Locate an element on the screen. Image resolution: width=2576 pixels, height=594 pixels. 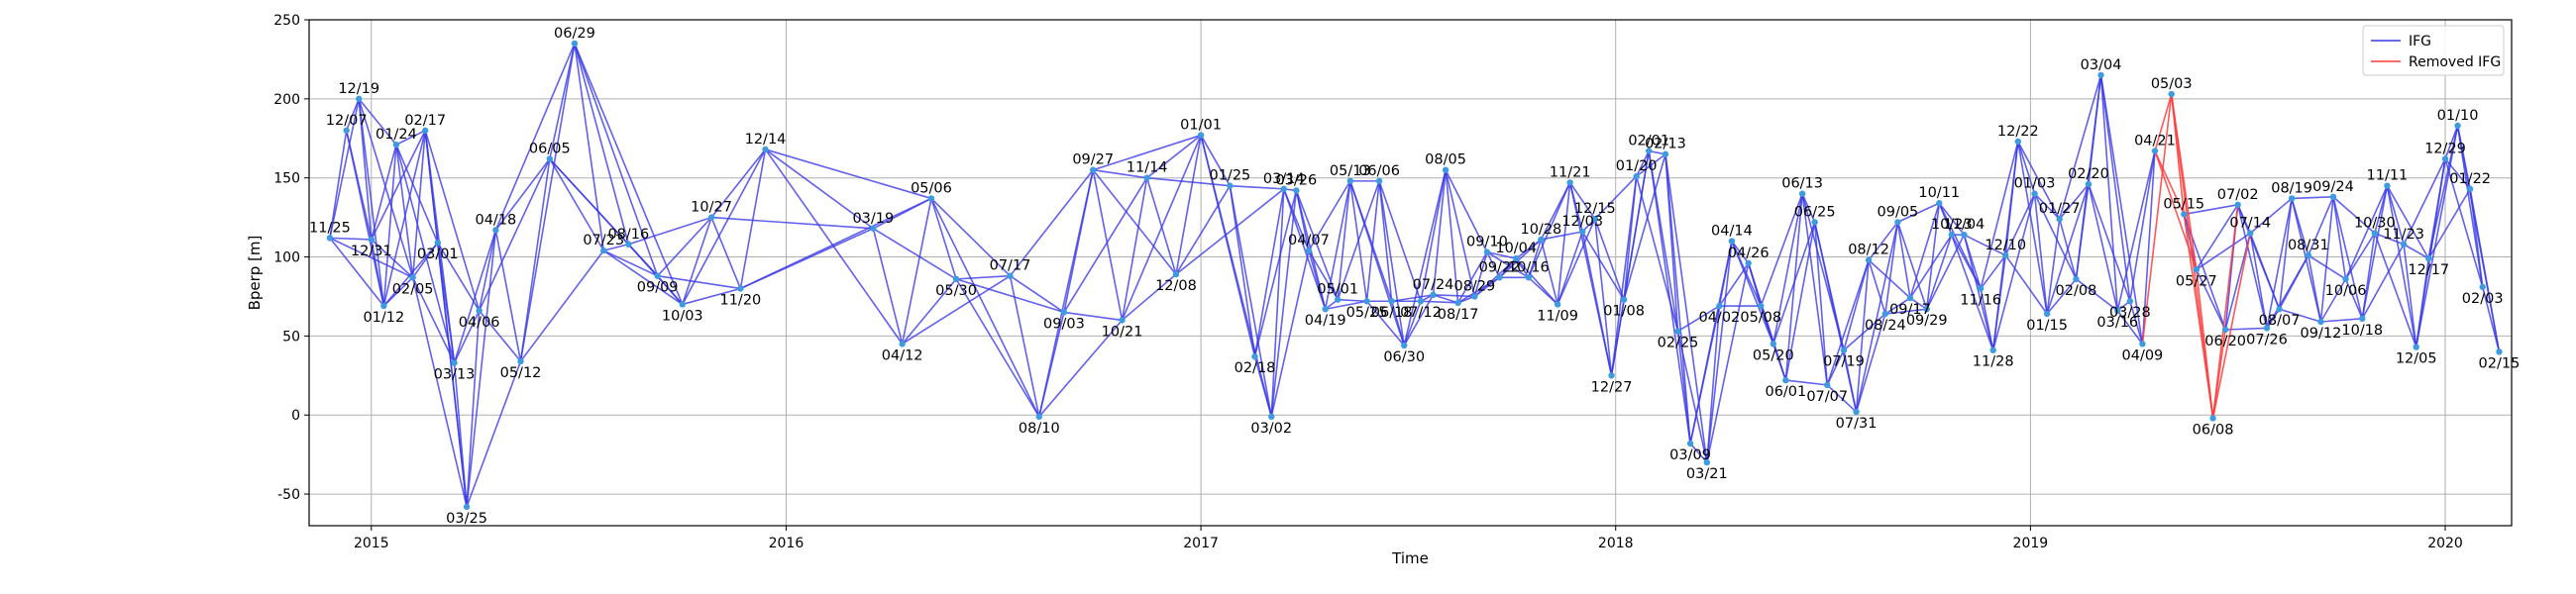
acquisition-label: 10/18 is located at coordinates (2362, 331).